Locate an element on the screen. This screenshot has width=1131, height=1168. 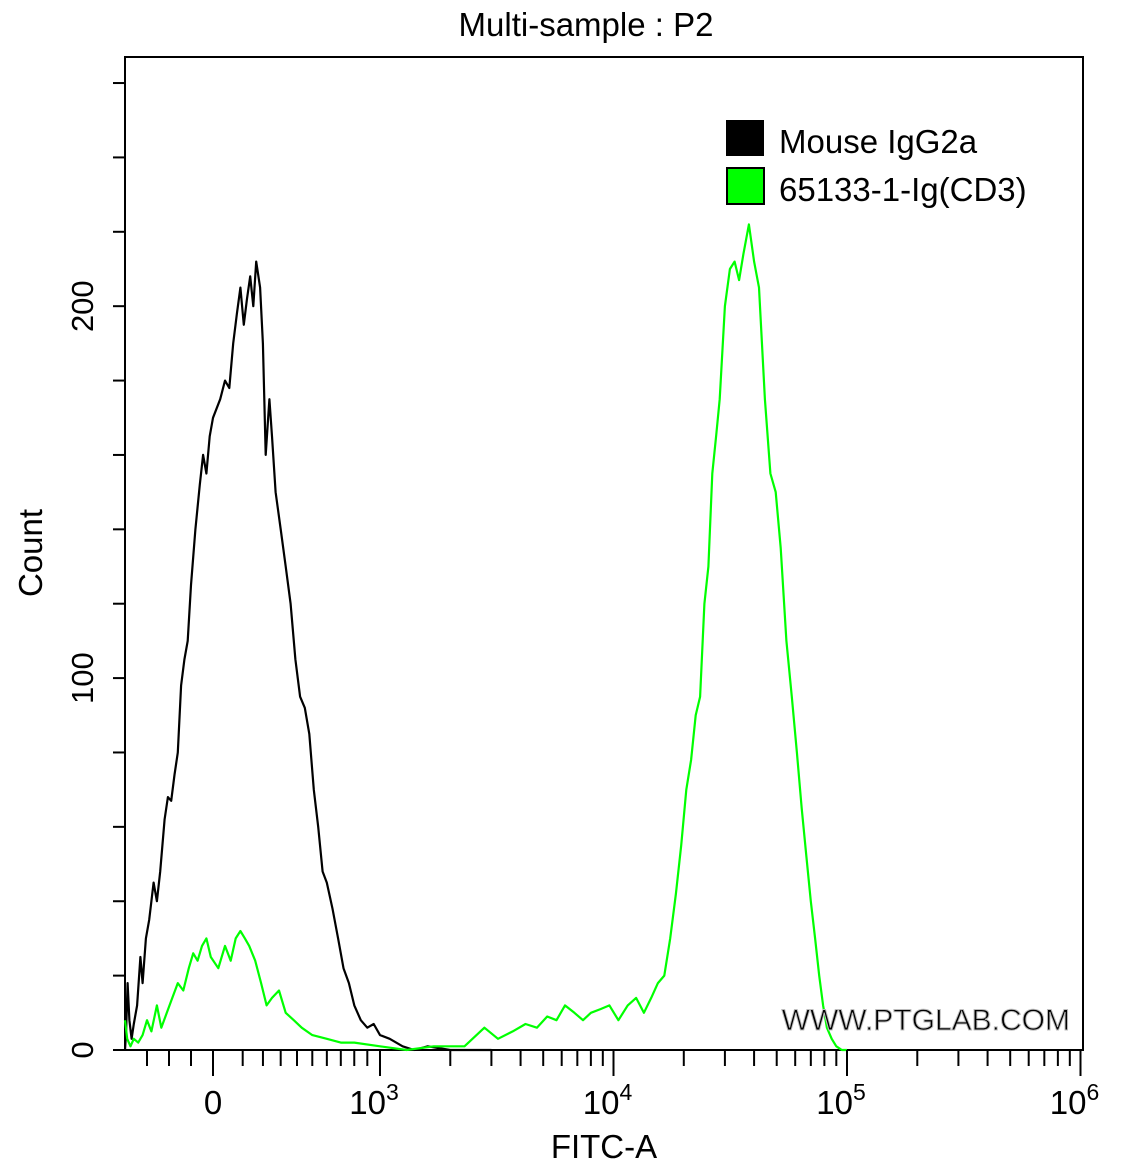
legend-label-cd3: 65133-1-Ig(CD3) is located at coordinates (903, 189).